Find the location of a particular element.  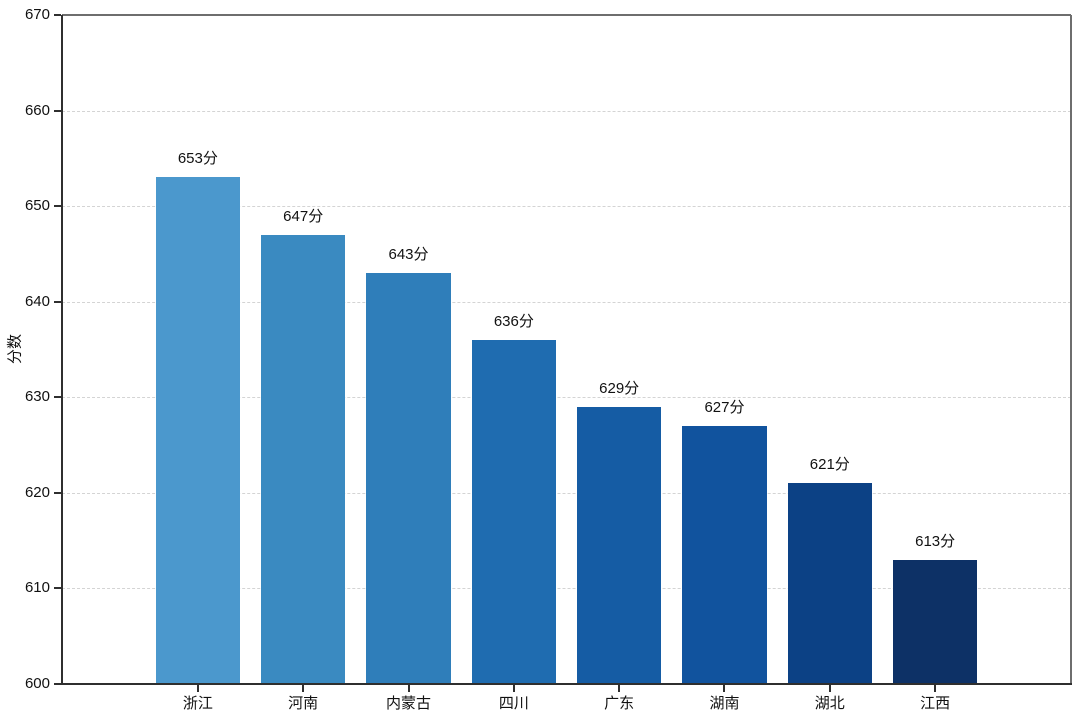

y-axis-title: 分数 is located at coordinates (15, 349).